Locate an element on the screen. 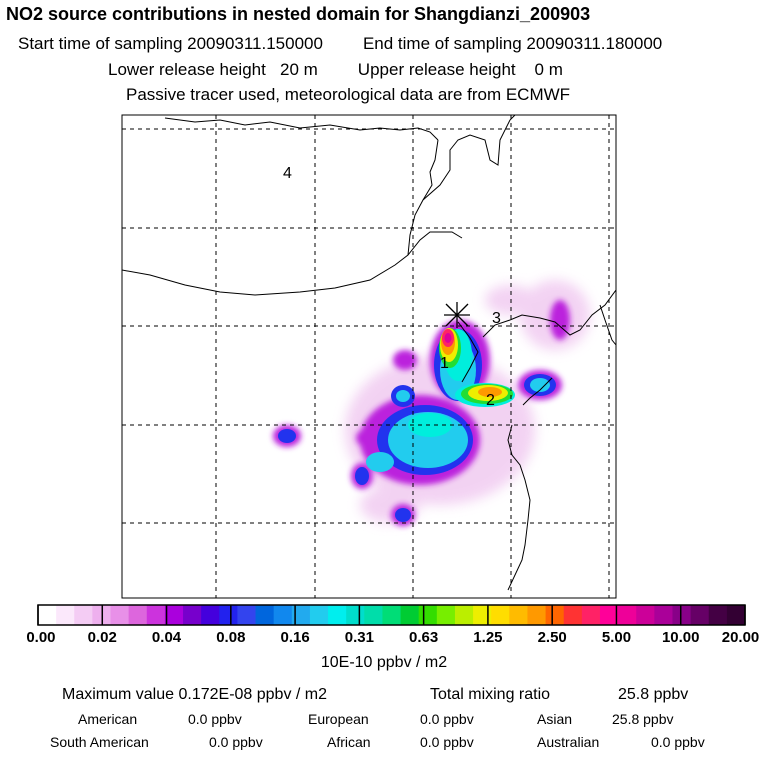 Image resolution: width=768 pixels, height=768 pixels. south-american-label: South American is located at coordinates (99, 742).